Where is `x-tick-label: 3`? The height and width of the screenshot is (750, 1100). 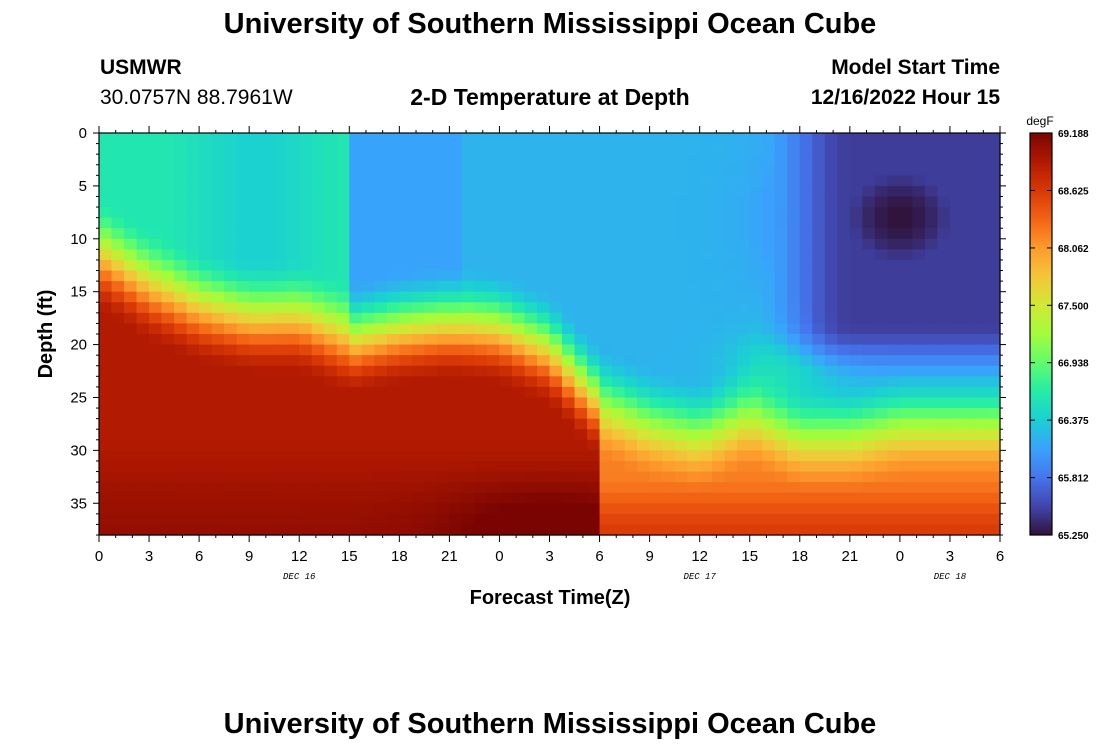
x-tick-label: 3 is located at coordinates (149, 556).